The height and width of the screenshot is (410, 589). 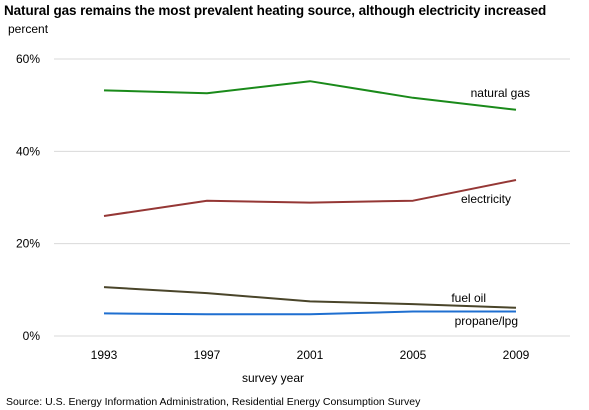 What do you see at coordinates (486, 199) in the screenshot?
I see `series-label-electricity: electricity` at bounding box center [486, 199].